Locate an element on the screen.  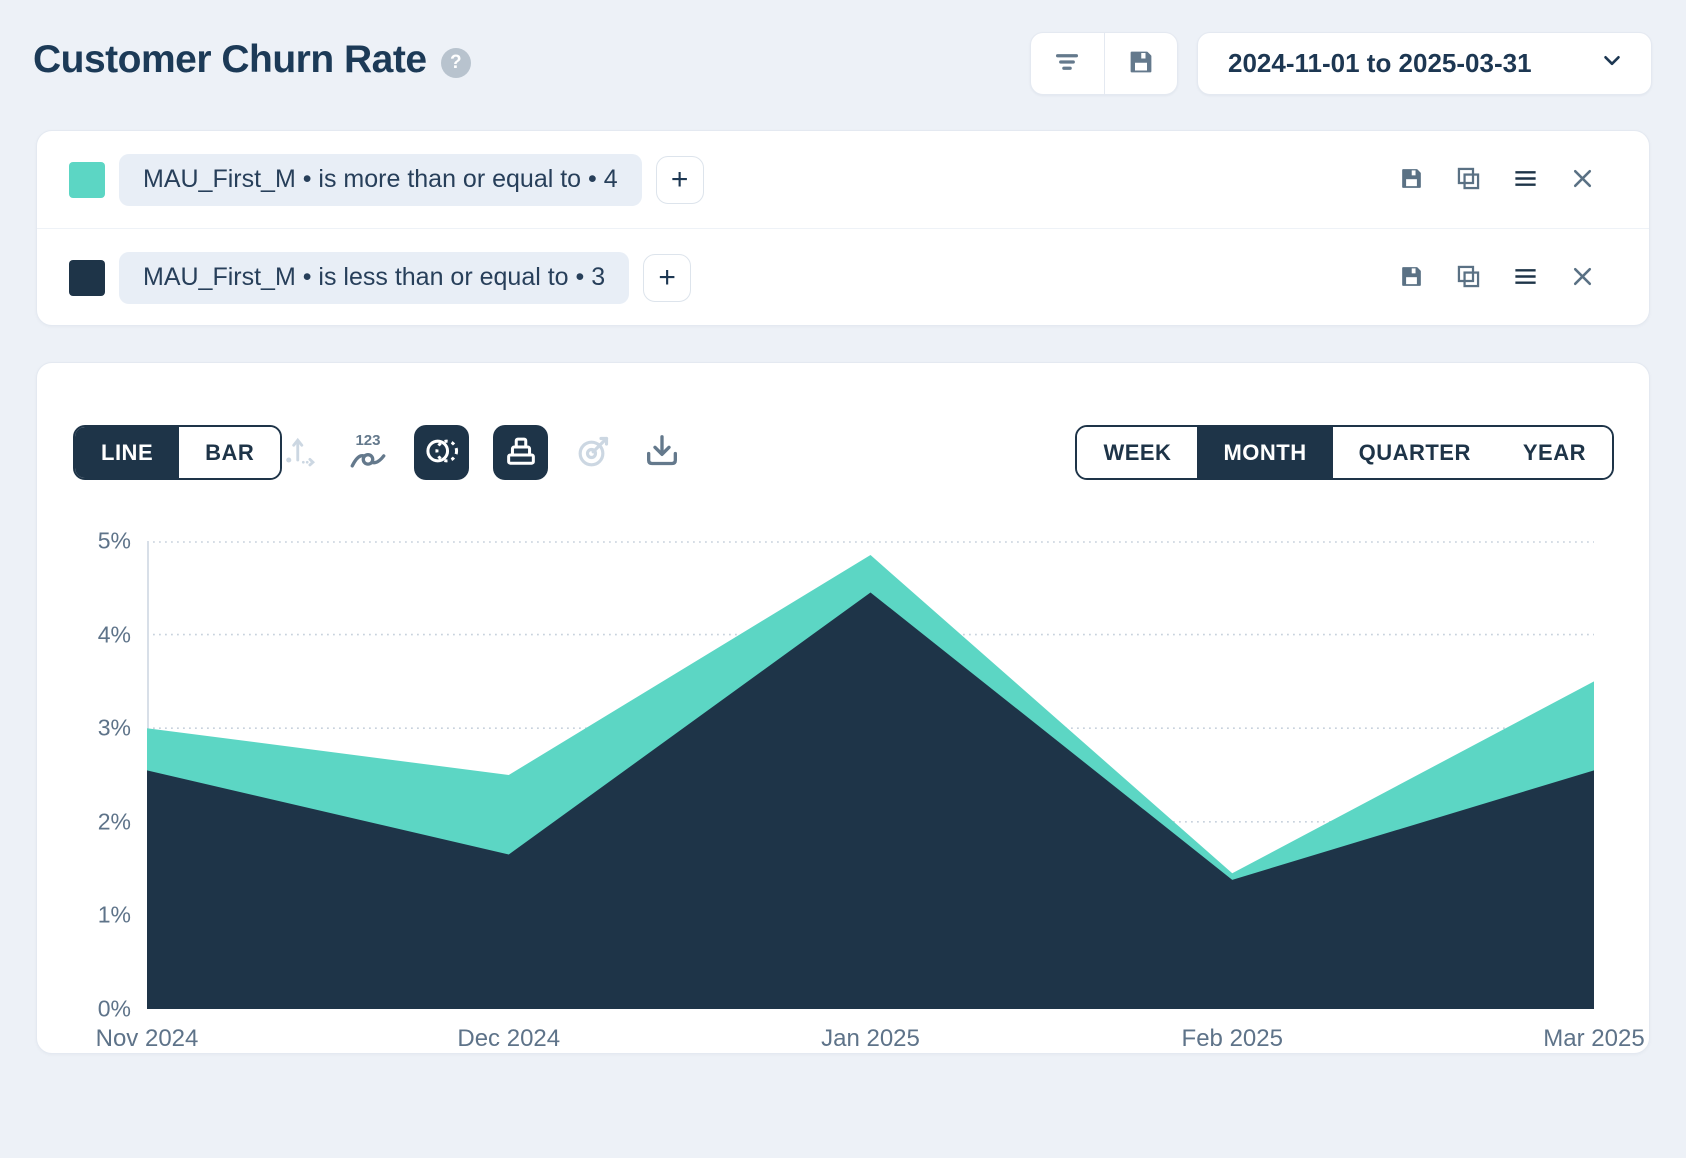
date-range-value: 2024-11-01 to 2025-03-31 is located at coordinates (1380, 63).